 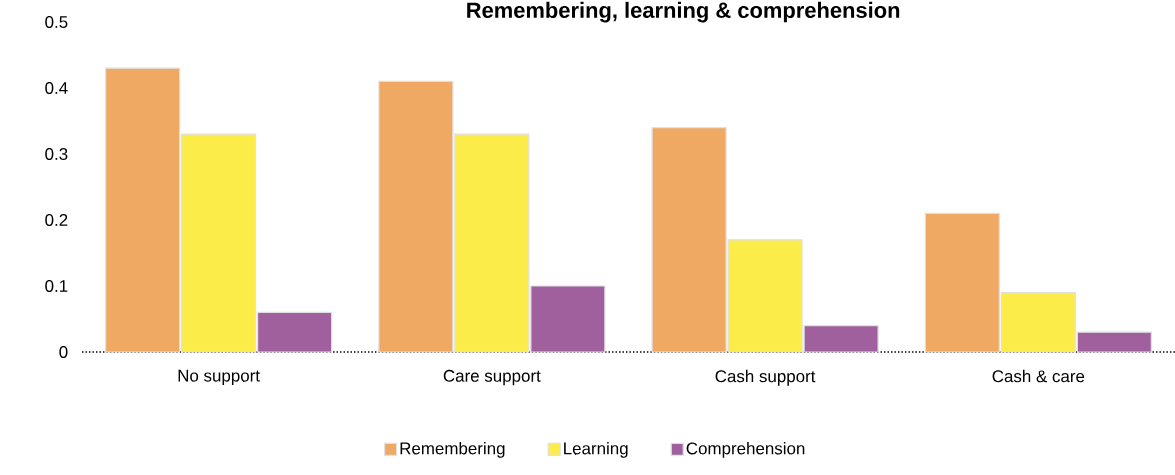 I want to click on legend-label: Learning, so click(x=596, y=449).